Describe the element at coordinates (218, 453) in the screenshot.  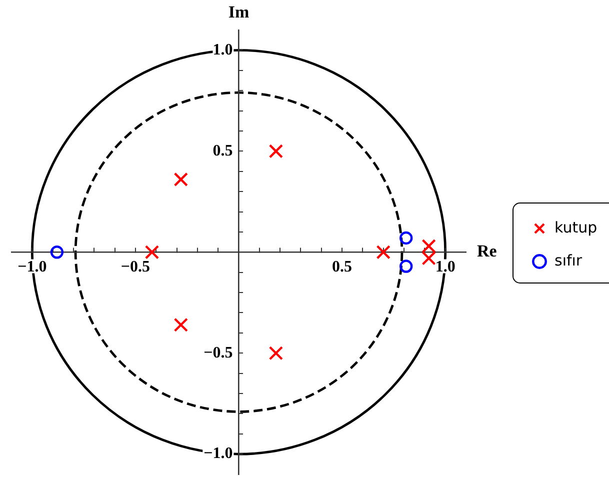
I see `y-tick-label: −1.0` at that location.